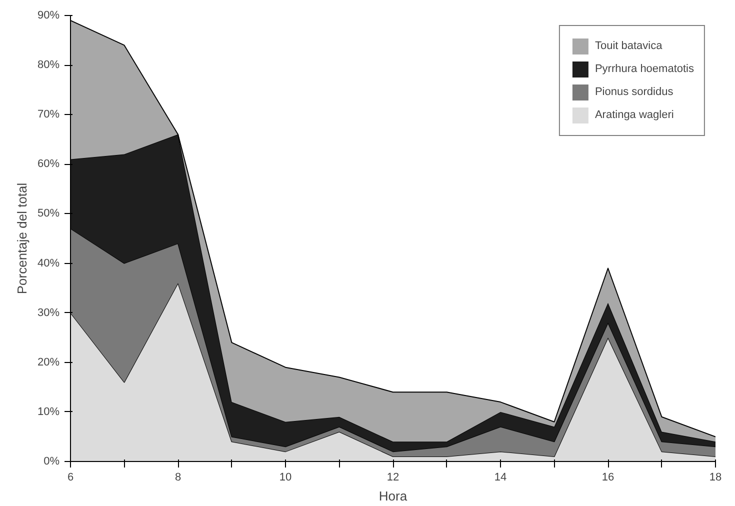 Image resolution: width=735 pixels, height=506 pixels. What do you see at coordinates (634, 115) in the screenshot?
I see `legend-label: Aratinga wagleri` at bounding box center [634, 115].